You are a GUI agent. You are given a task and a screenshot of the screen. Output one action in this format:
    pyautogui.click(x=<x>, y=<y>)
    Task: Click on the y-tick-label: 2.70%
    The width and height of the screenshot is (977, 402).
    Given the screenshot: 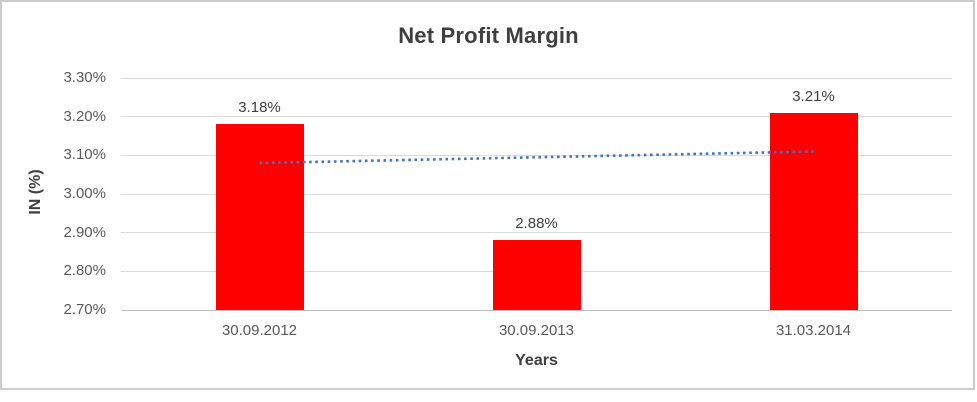 What is the action you would take?
    pyautogui.click(x=84, y=309)
    